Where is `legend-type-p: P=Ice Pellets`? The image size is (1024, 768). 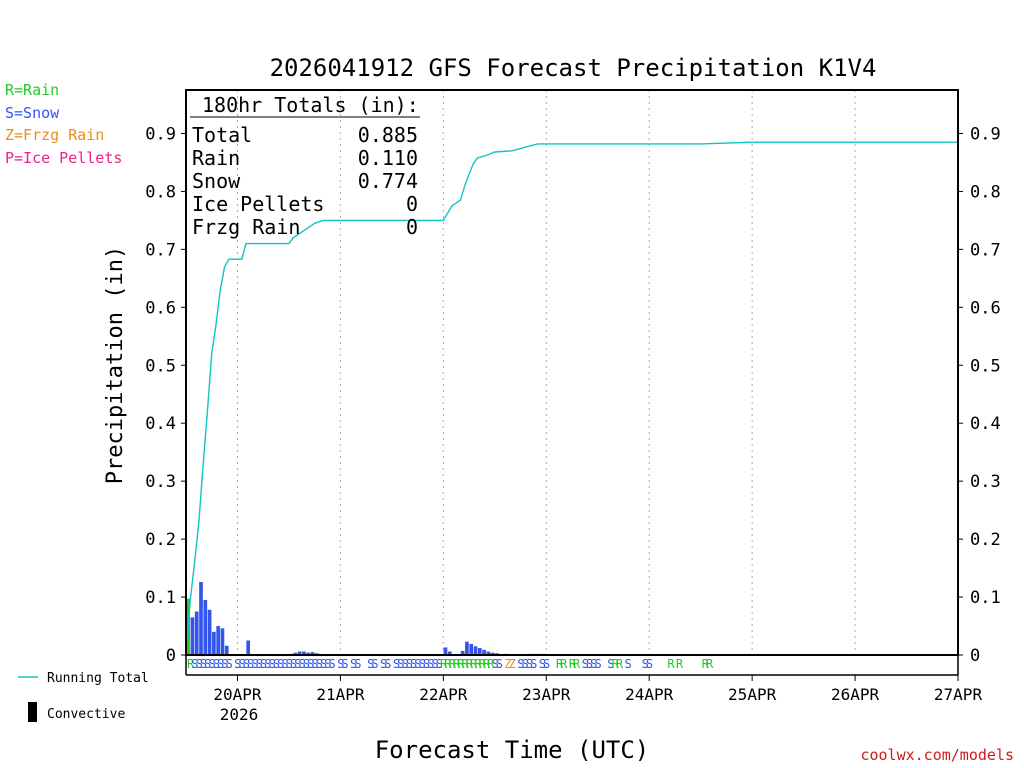 legend-type-p: P=Ice Pellets is located at coordinates (64, 157).